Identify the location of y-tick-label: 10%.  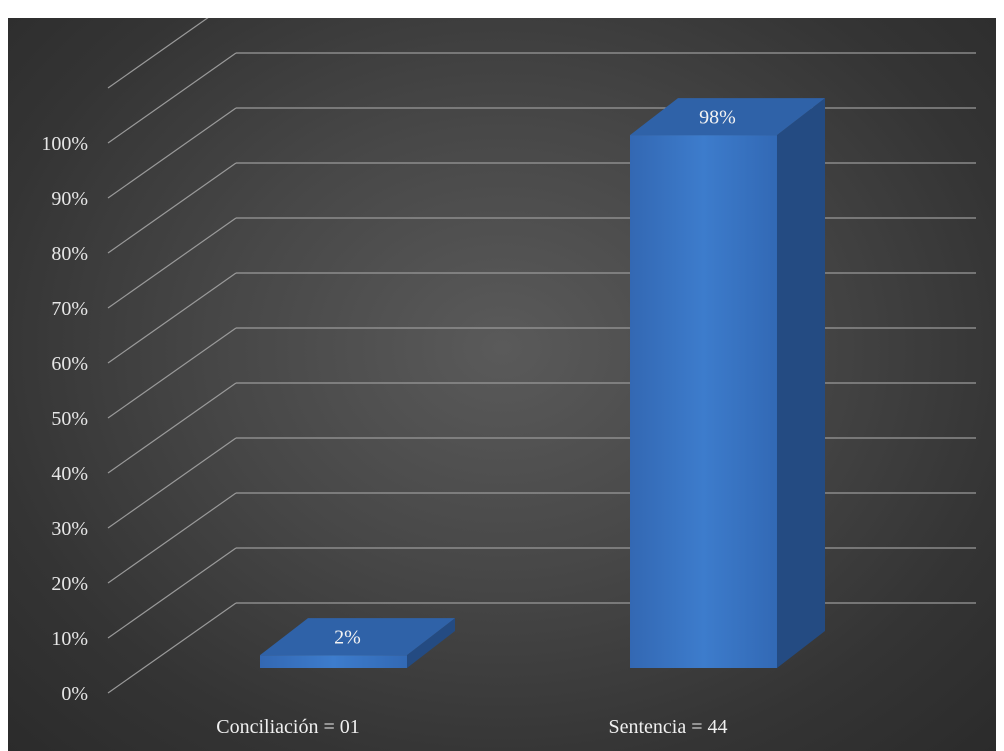
(69, 639).